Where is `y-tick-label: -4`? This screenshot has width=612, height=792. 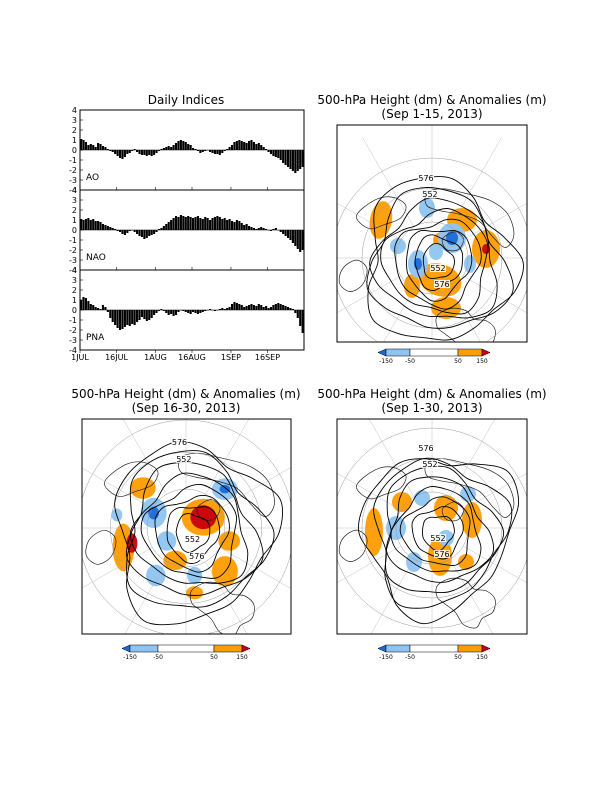 y-tick-label: -4 is located at coordinates (73, 350).